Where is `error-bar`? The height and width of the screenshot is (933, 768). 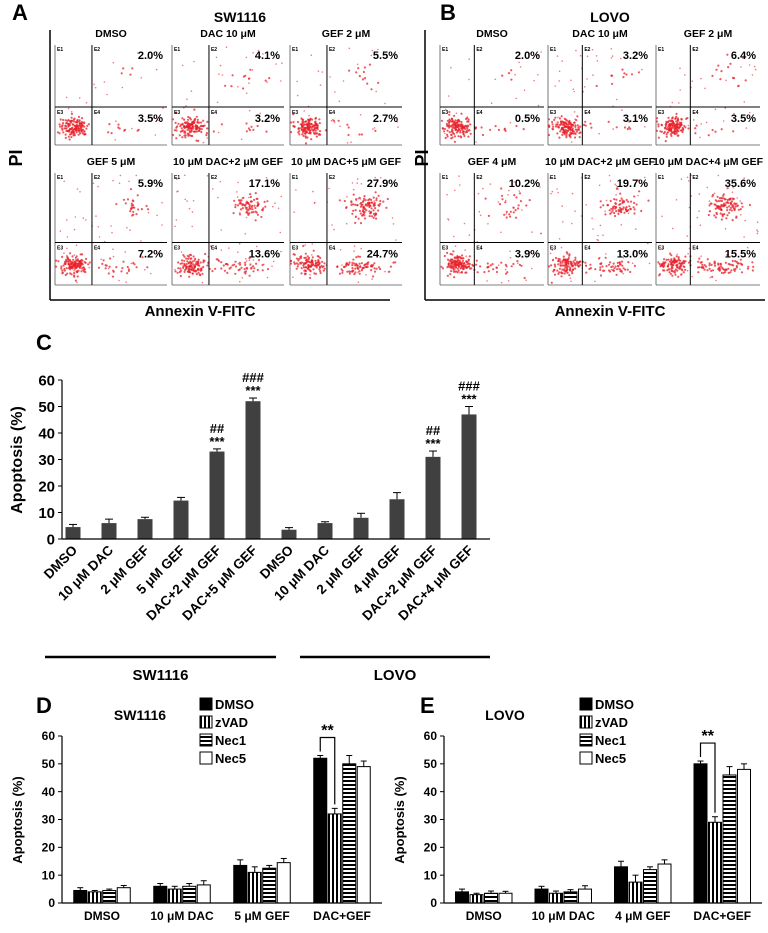
error-bar is located at coordinates (570, 890).